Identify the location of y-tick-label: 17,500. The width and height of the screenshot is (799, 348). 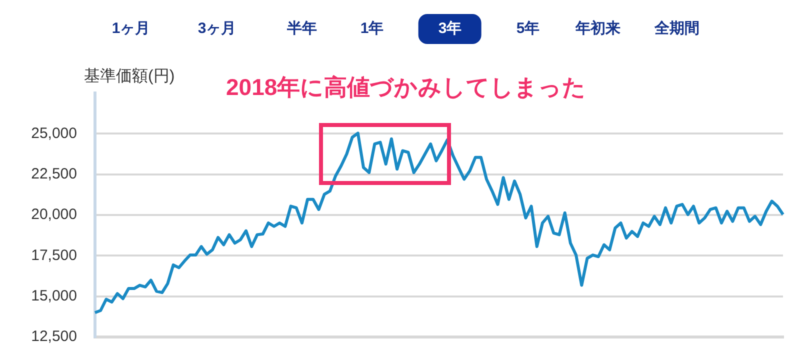
(54, 255).